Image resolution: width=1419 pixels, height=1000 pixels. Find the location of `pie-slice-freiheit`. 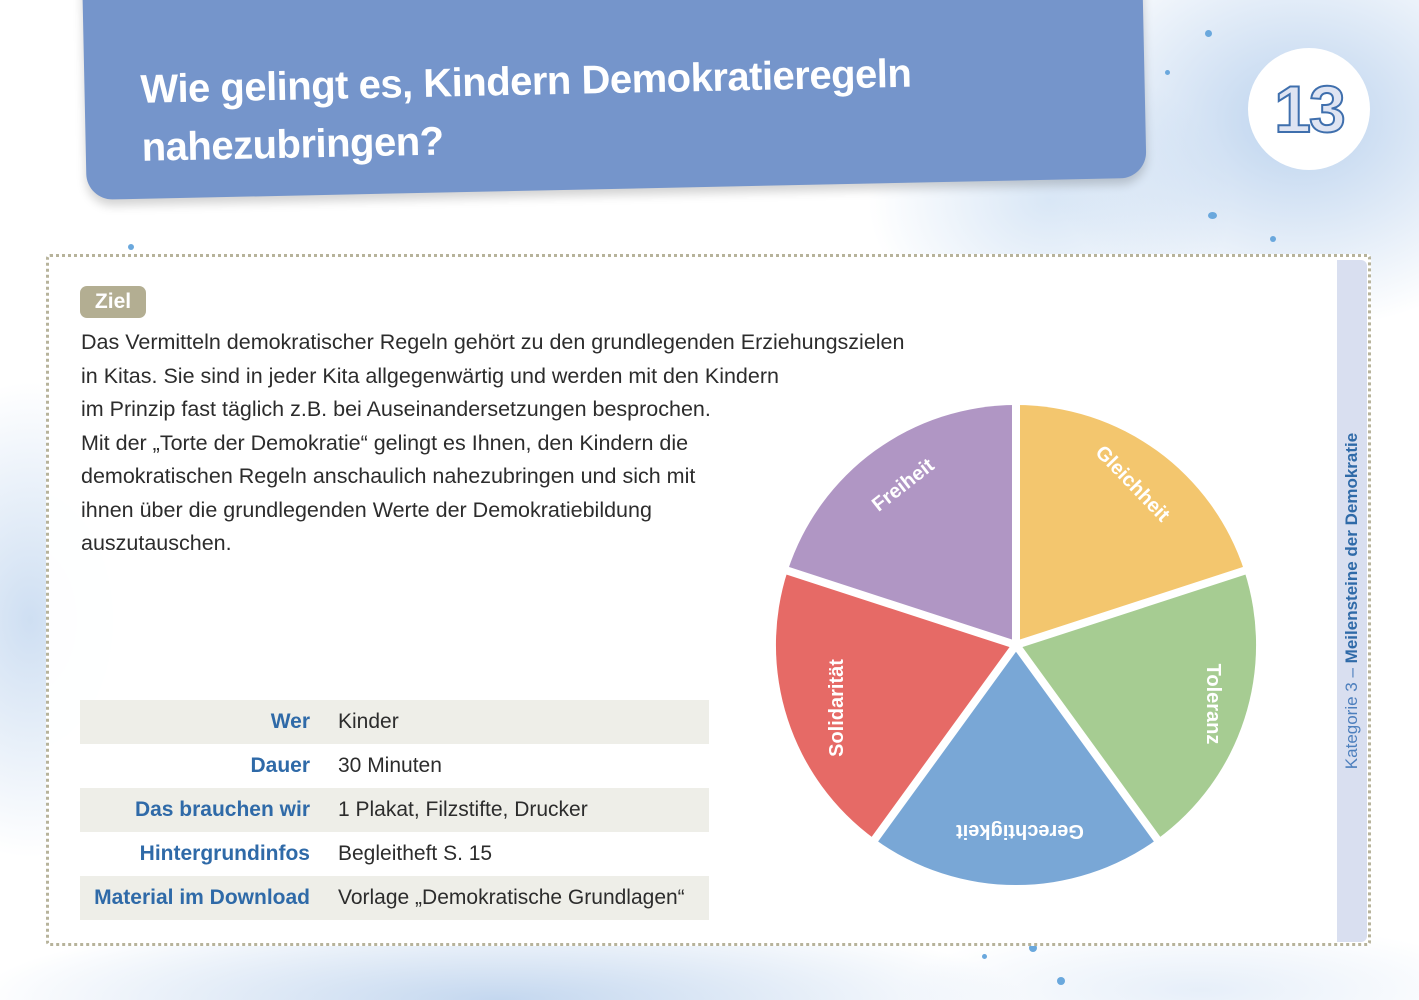

pie-slice-freiheit is located at coordinates (901, 524).